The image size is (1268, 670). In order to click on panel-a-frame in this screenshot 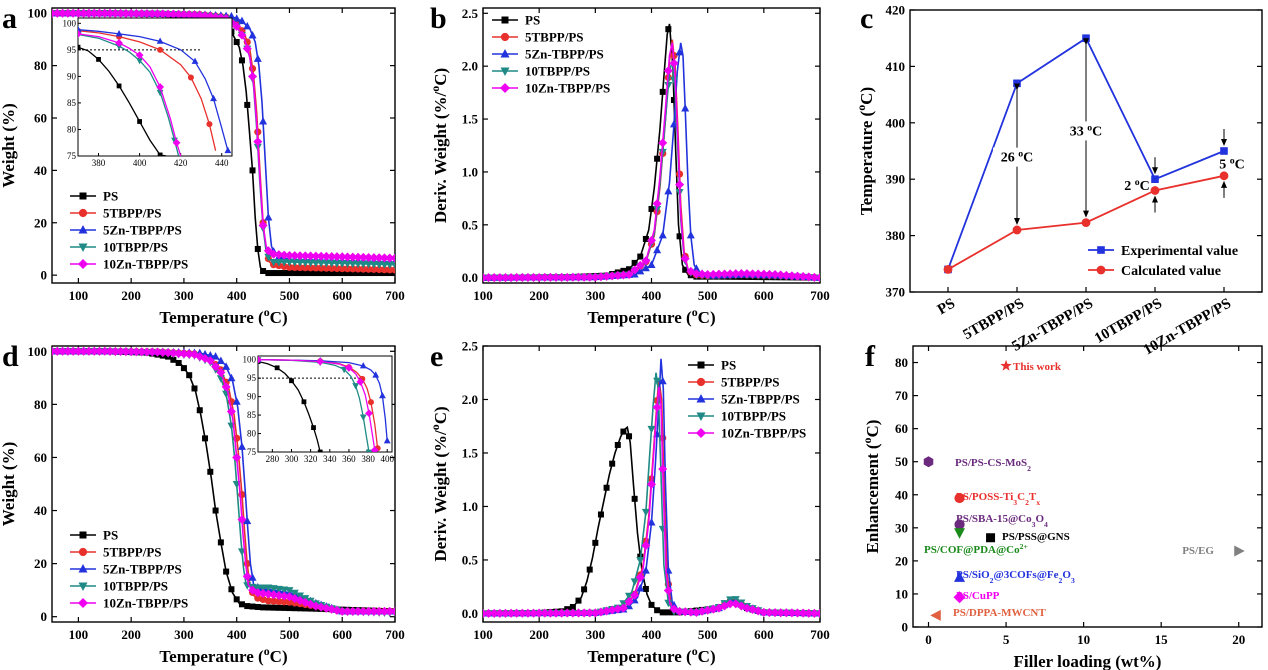, I will do `click(223, 145)`.